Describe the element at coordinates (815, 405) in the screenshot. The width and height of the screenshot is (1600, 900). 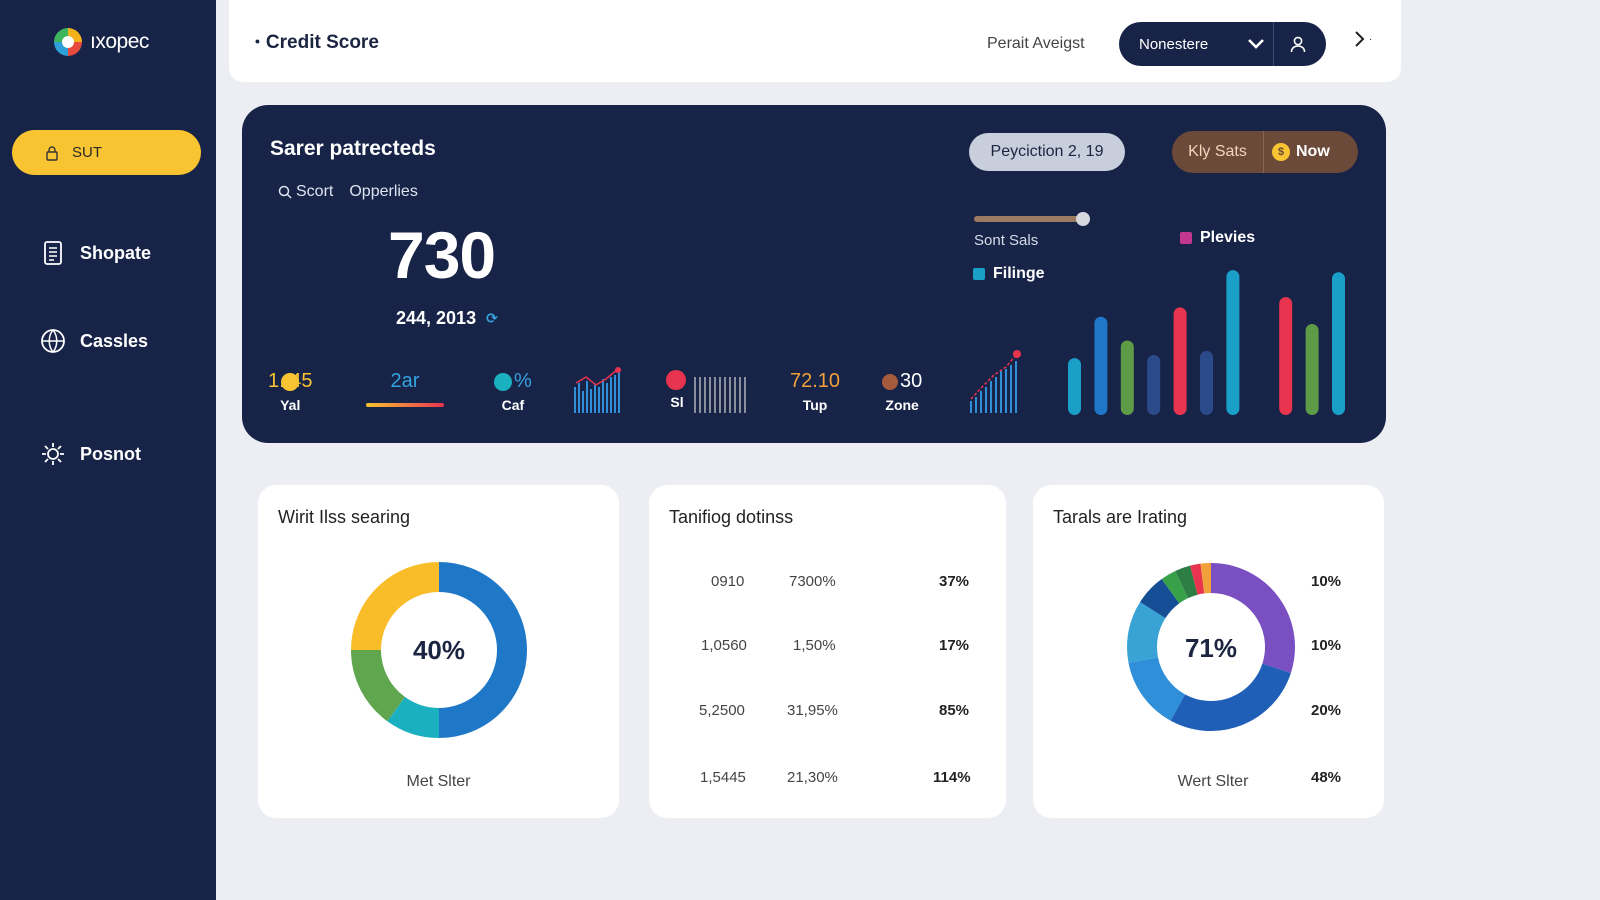
I see `kpi-label: Tup` at that location.